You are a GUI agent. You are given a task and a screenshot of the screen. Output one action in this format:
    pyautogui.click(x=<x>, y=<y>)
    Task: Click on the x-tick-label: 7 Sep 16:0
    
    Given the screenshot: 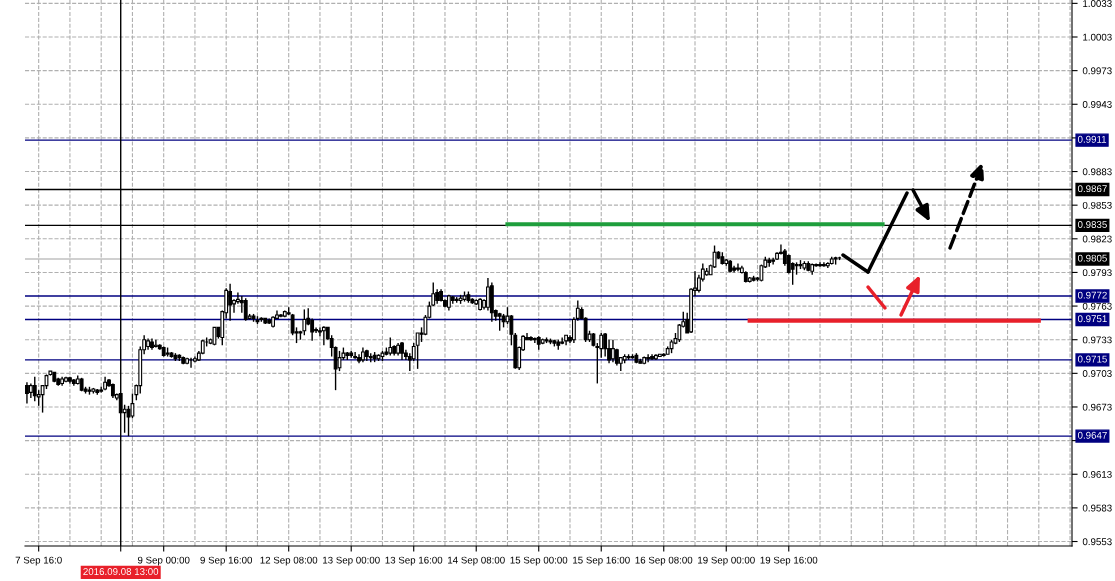 What is the action you would take?
    pyautogui.click(x=38, y=561)
    